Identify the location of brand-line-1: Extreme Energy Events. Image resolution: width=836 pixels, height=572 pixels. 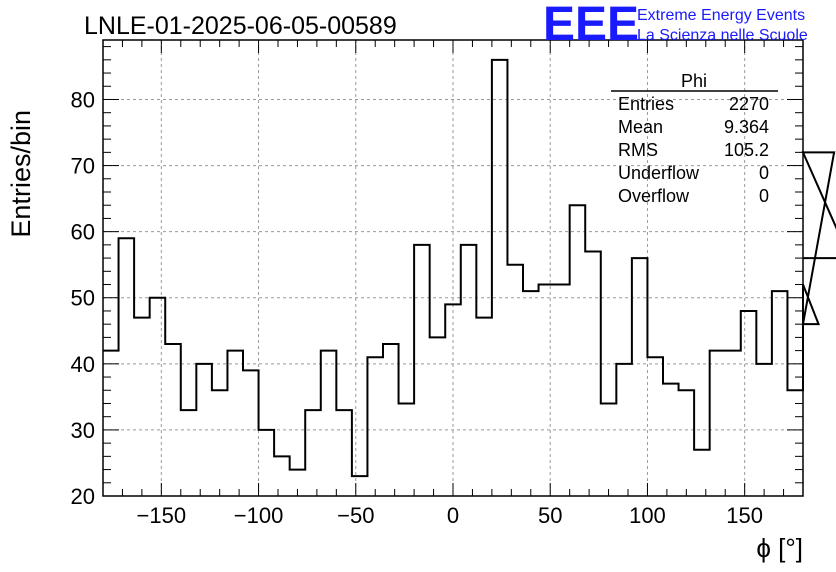
(721, 15).